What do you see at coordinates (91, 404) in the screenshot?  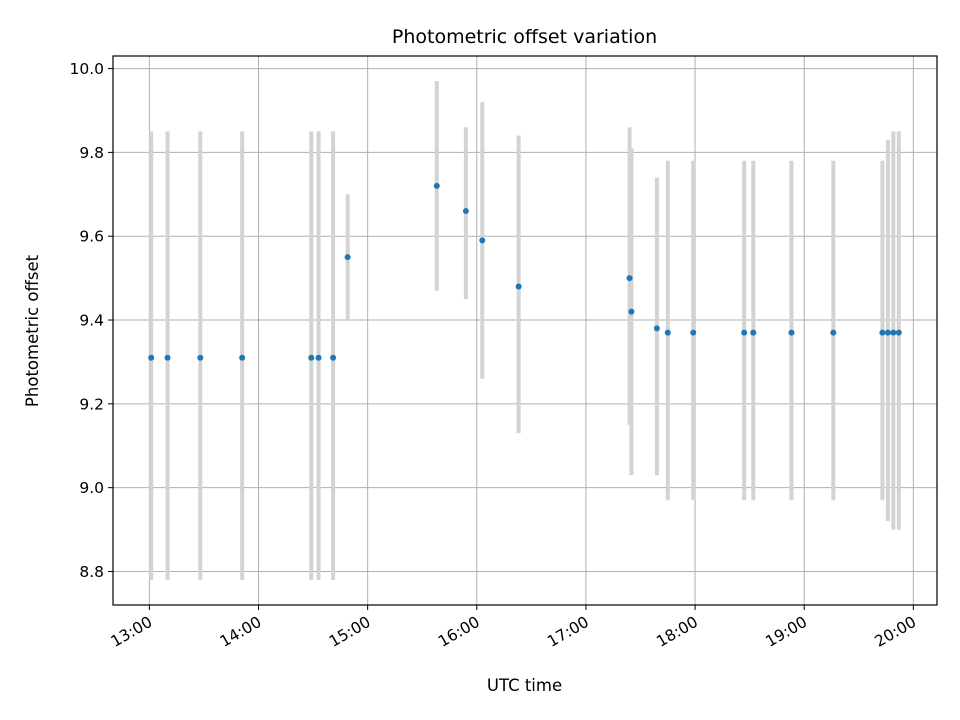 I see `y-tick-label: 9.2` at bounding box center [91, 404].